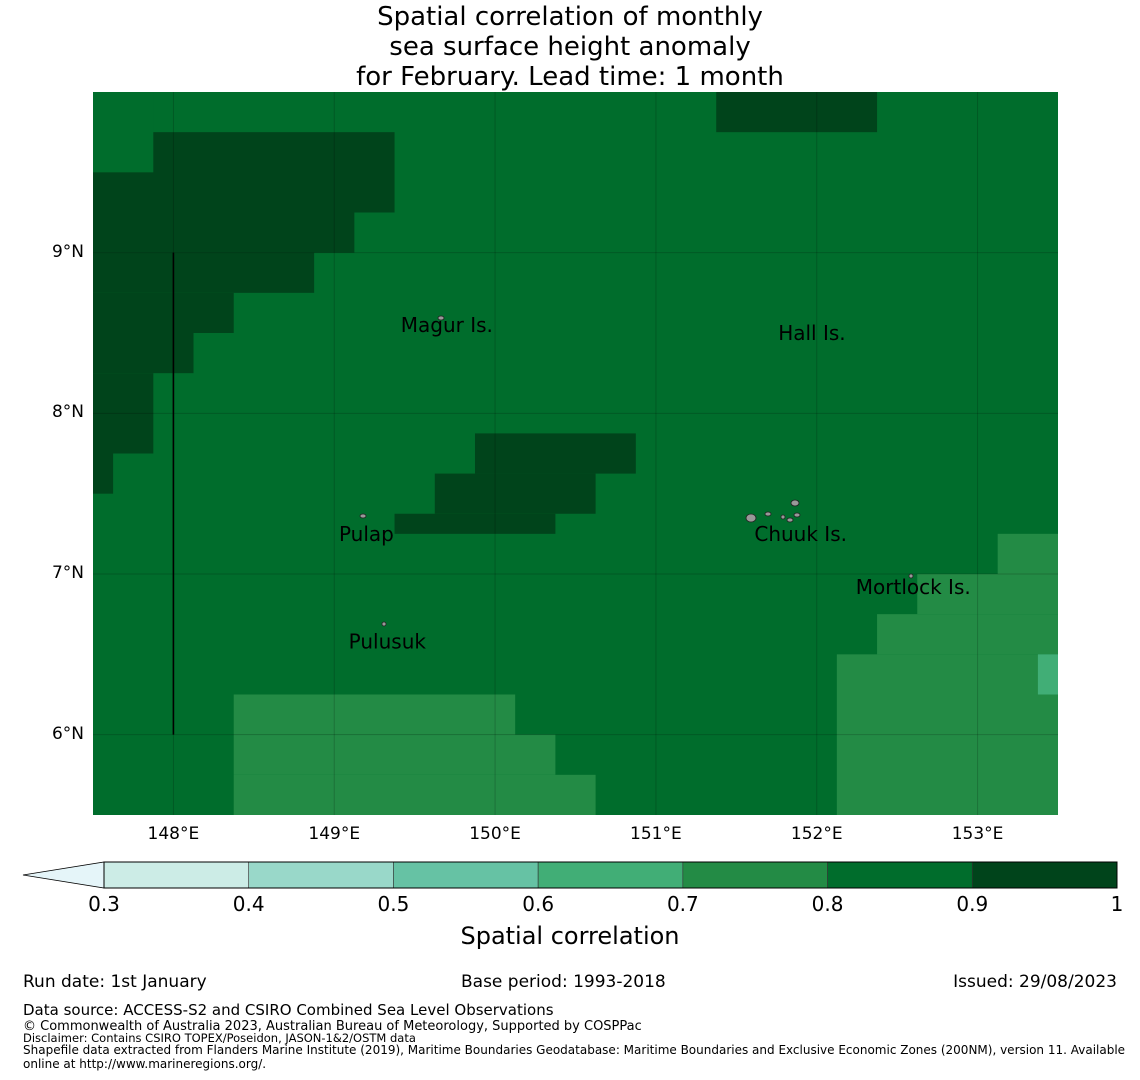 Image resolution: width=1140 pixels, height=1080 pixels. I want to click on run-date: Run date: 1st January, so click(115, 982).